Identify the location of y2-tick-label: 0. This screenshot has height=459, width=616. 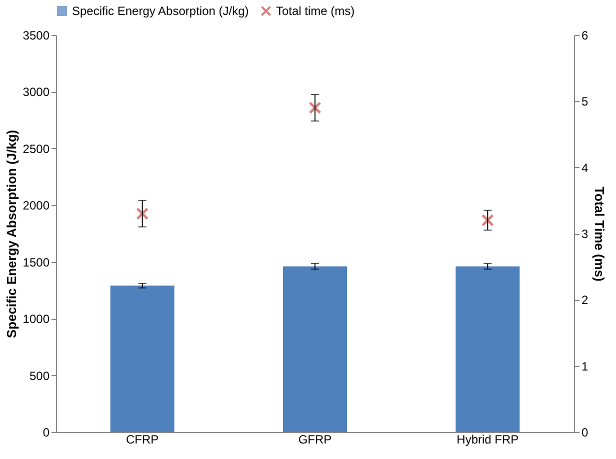
(585, 433).